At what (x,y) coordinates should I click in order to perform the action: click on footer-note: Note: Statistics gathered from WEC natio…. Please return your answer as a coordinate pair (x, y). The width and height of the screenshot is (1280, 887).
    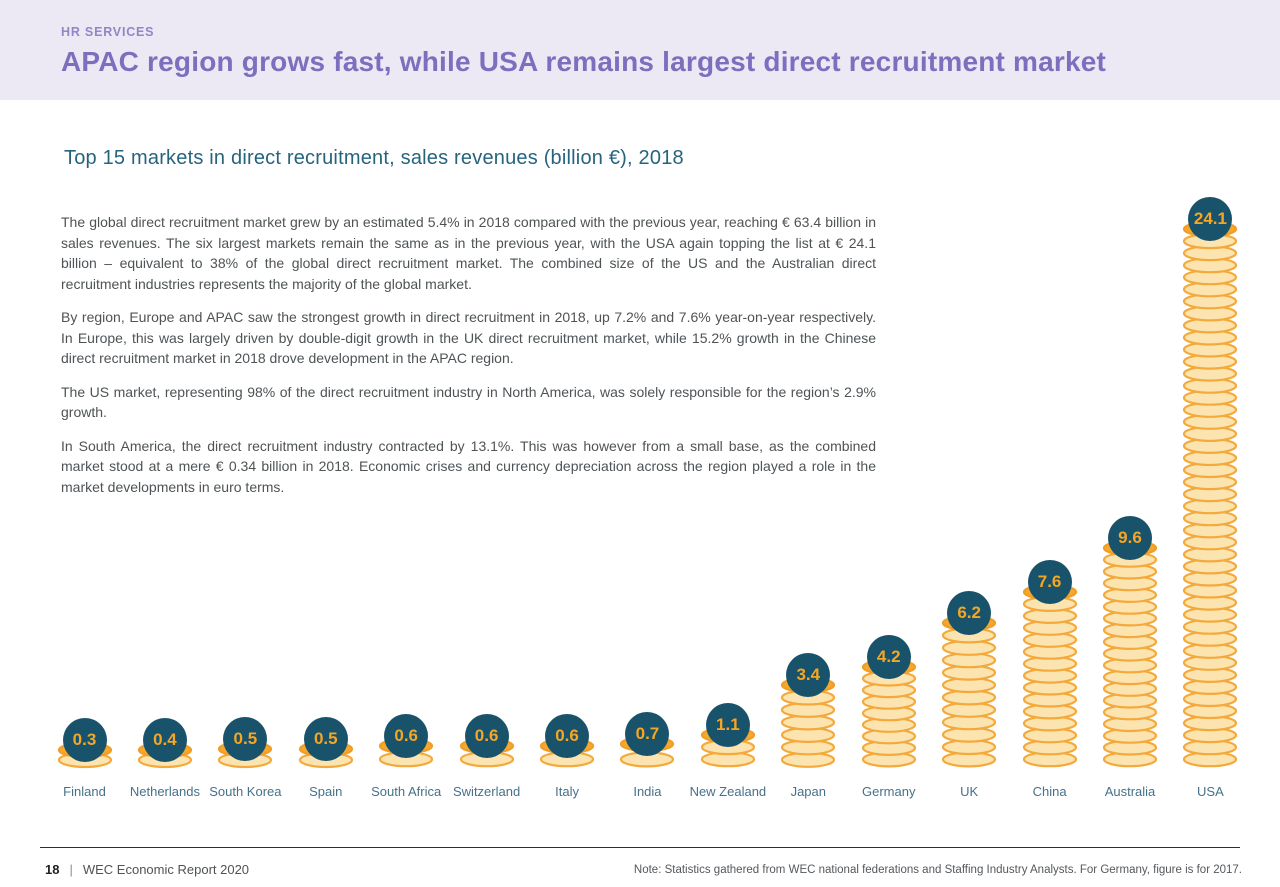
    Looking at the image, I should click on (937, 870).